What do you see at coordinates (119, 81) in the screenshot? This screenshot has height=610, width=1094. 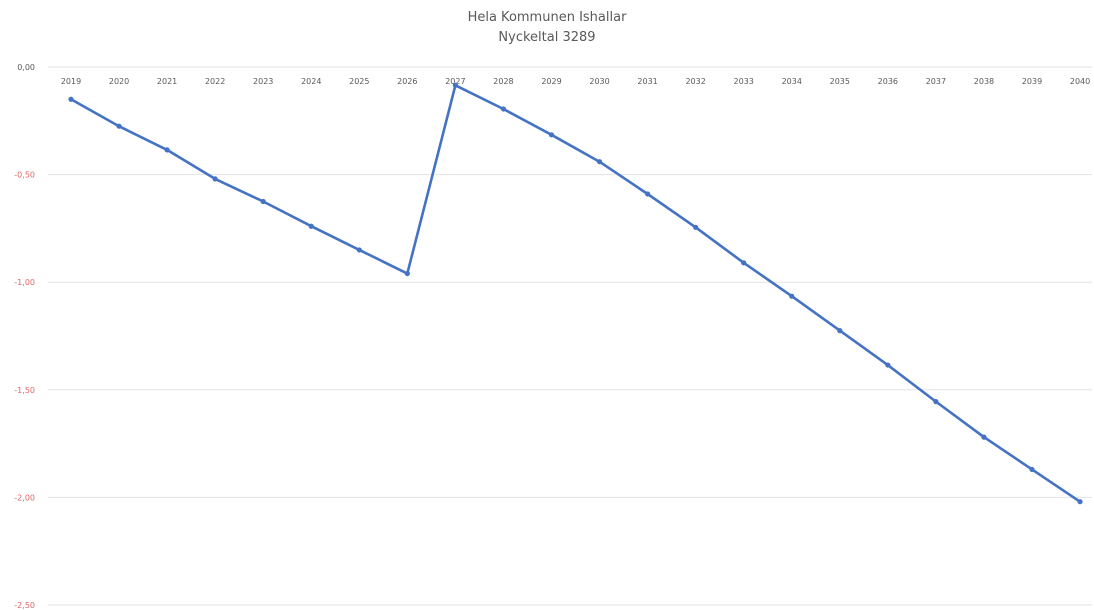 I see `x-tick-label: 2020` at bounding box center [119, 81].